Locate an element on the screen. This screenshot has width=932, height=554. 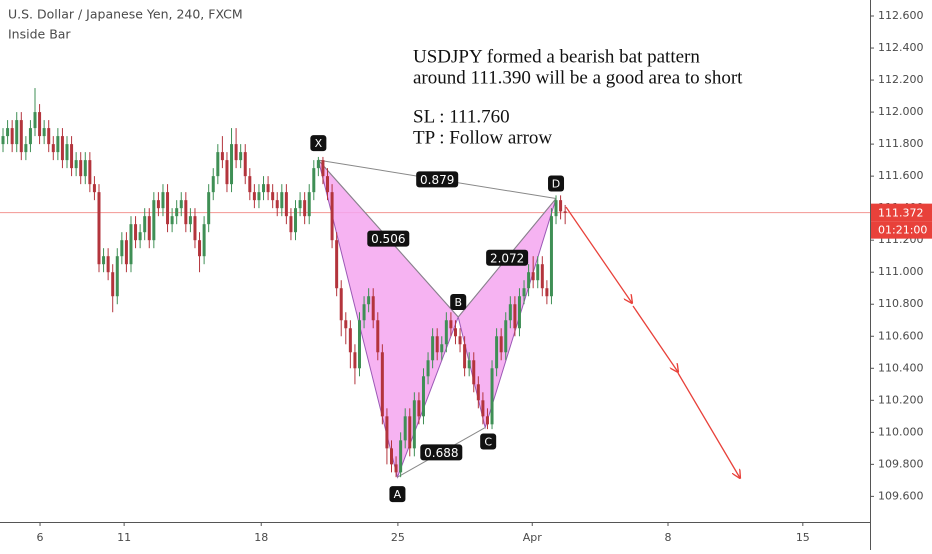
y-tick-label: 109.600 is located at coordinates (901, 495).